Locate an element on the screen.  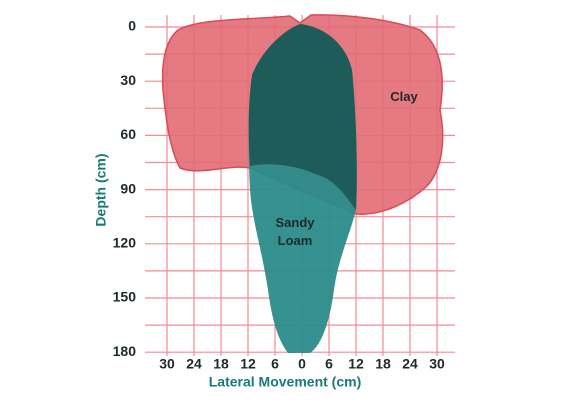
x-axis-label: Lateral Movement (cm) is located at coordinates (285, 382).